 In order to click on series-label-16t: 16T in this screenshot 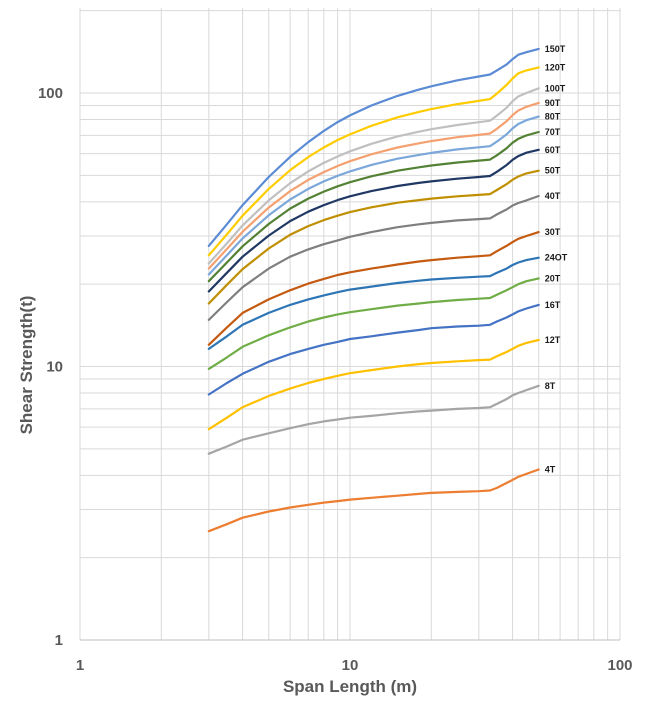, I will do `click(553, 305)`.